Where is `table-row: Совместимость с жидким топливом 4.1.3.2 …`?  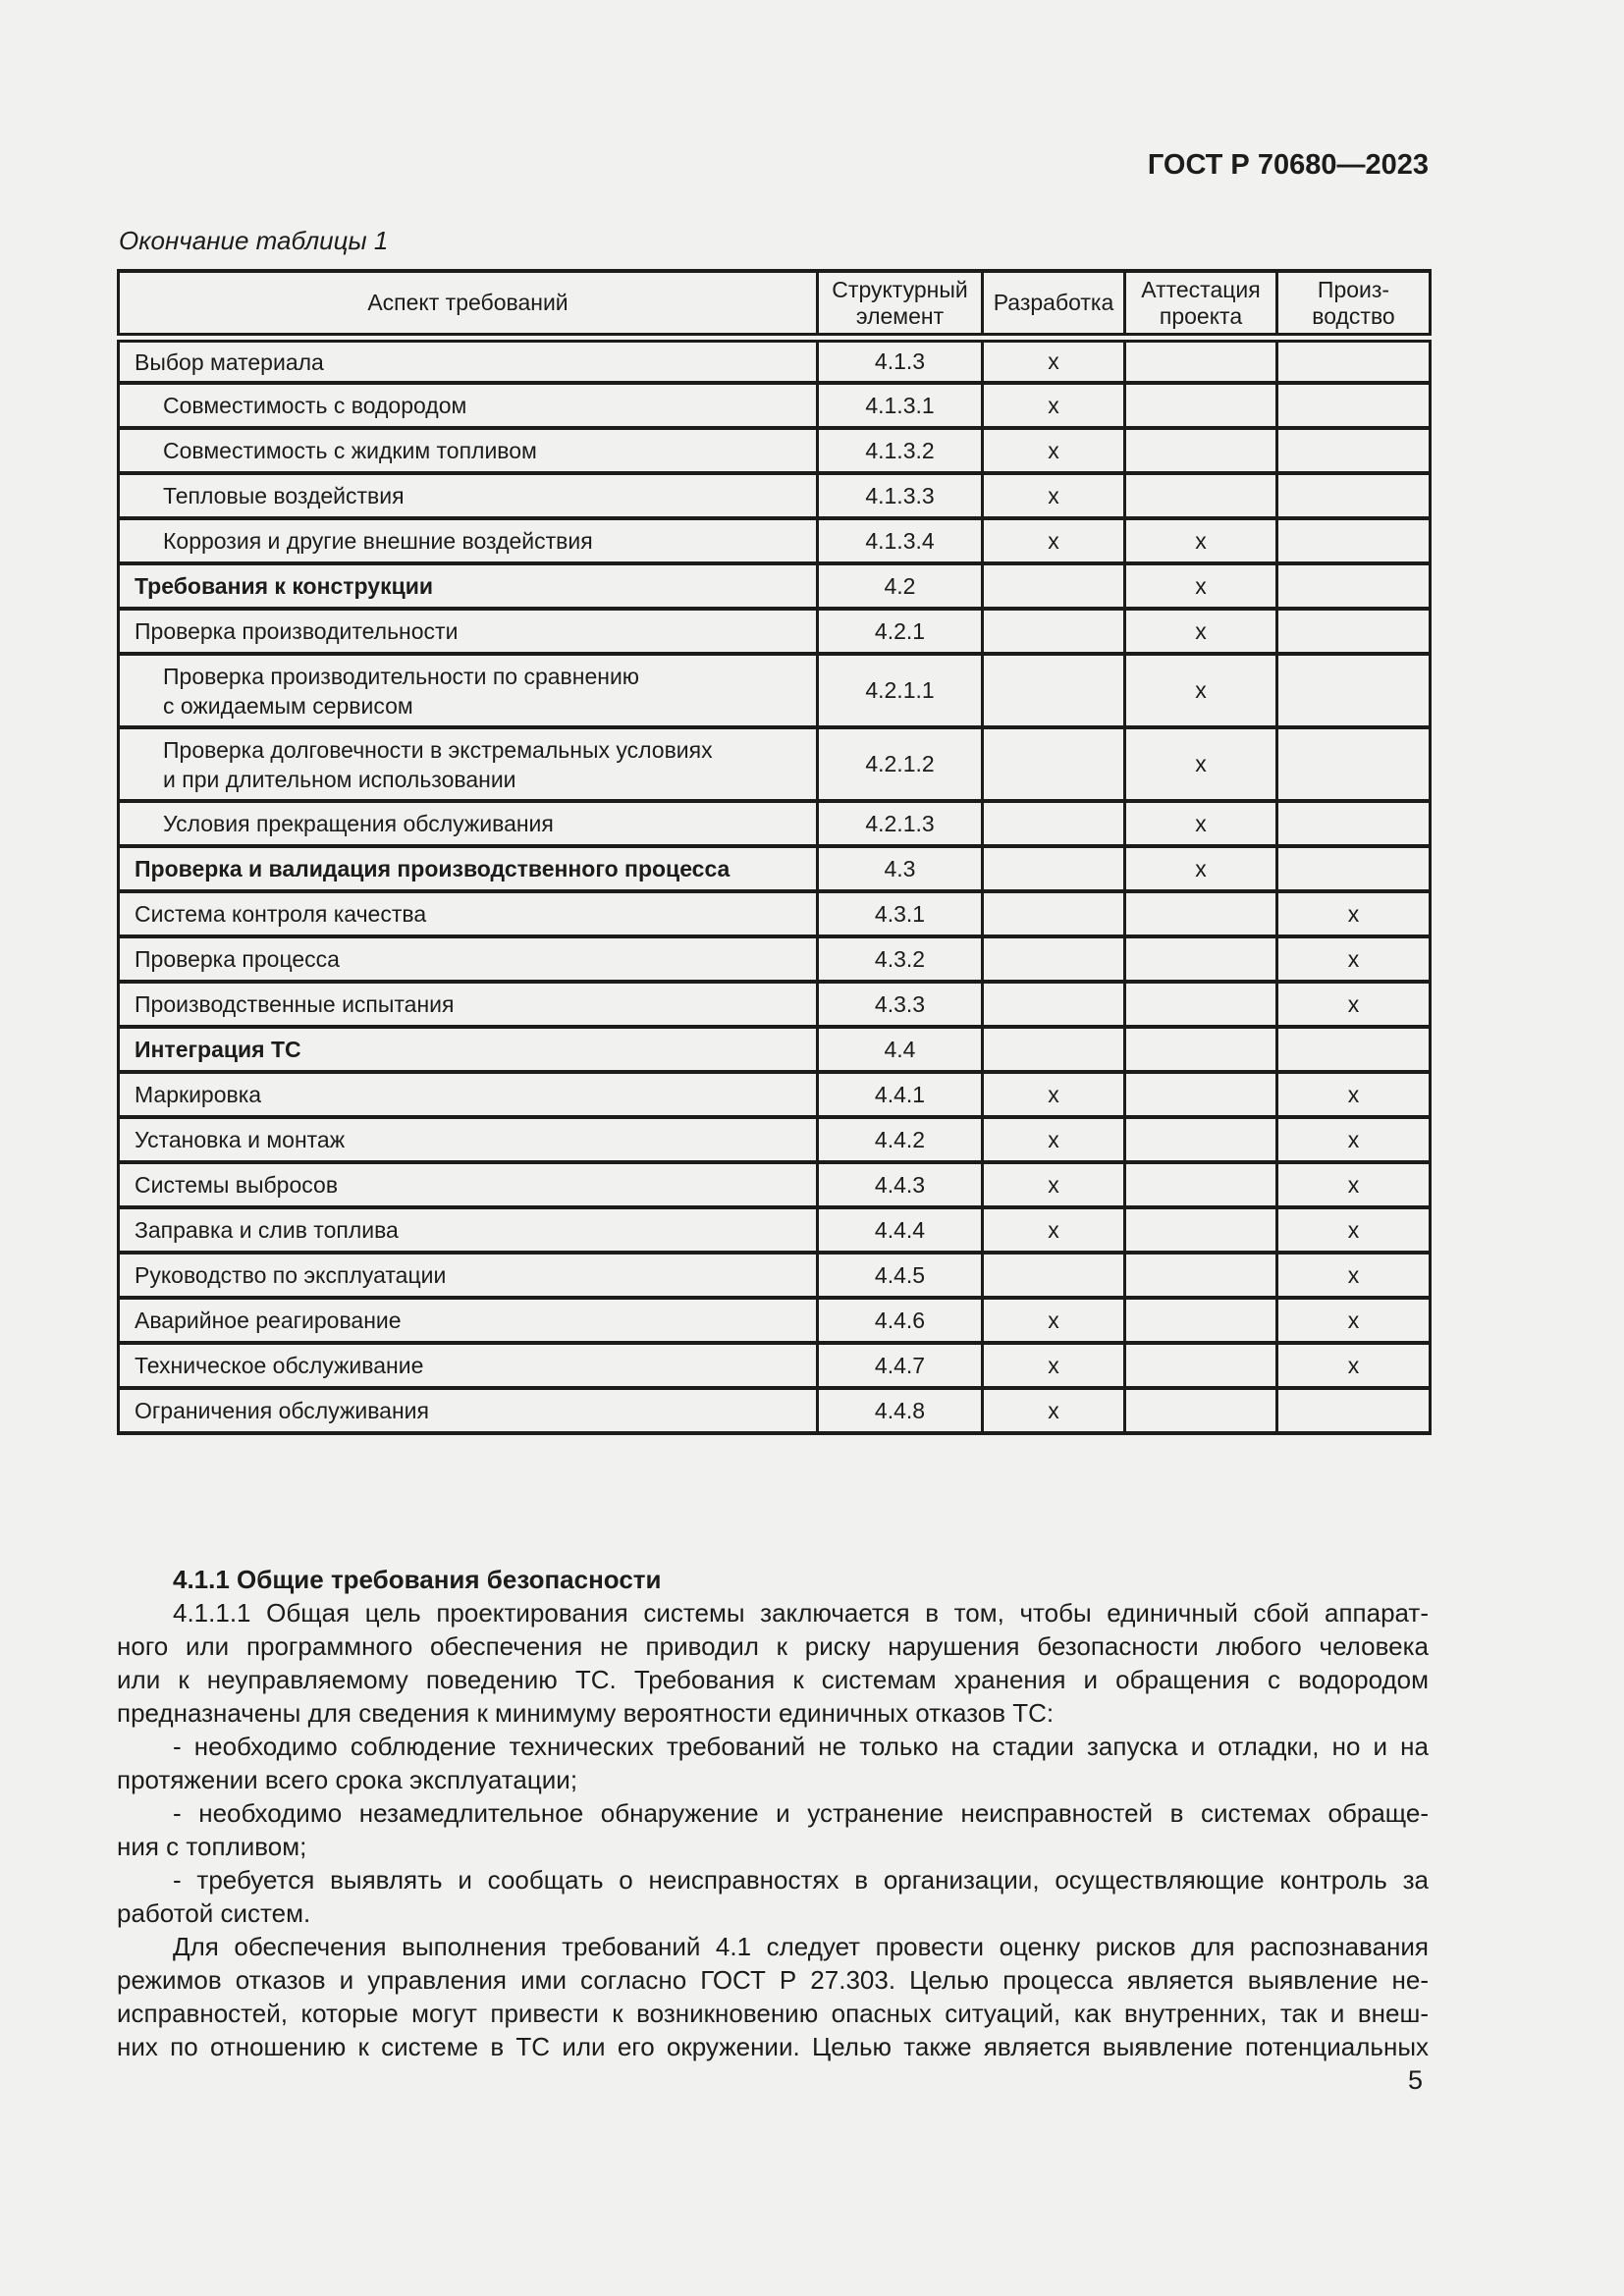
table-row: Совместимость с жидким топливом 4.1.3.2 … is located at coordinates (774, 450).